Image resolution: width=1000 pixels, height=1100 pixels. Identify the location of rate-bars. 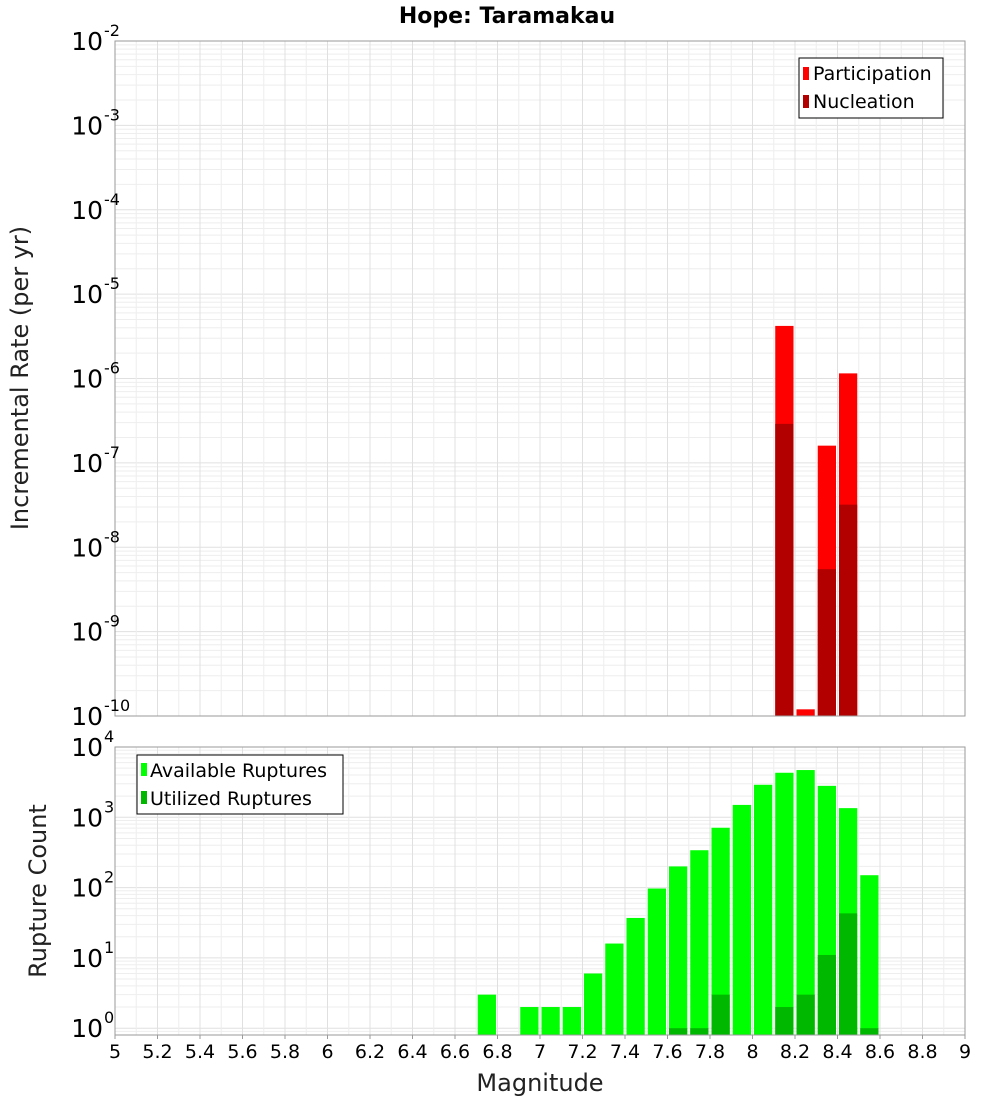
(816, 520).